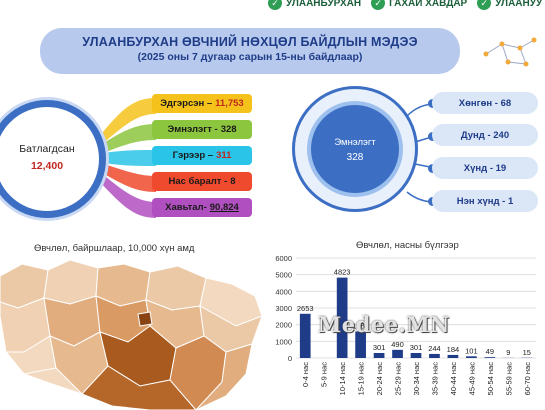  Describe the element at coordinates (324, 374) in the screenshot. I see `x-tick-label: 5-9 нас` at that location.